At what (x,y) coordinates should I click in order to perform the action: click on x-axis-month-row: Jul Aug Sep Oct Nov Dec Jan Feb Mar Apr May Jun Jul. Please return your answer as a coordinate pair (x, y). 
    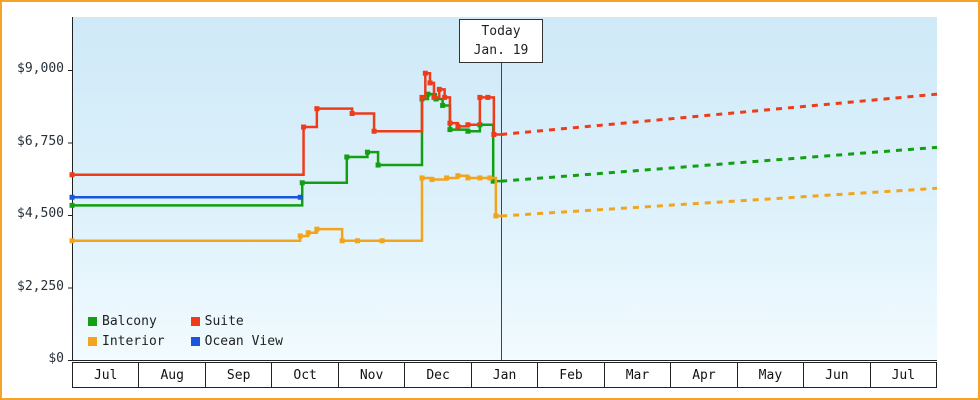
    Looking at the image, I should click on (505, 375).